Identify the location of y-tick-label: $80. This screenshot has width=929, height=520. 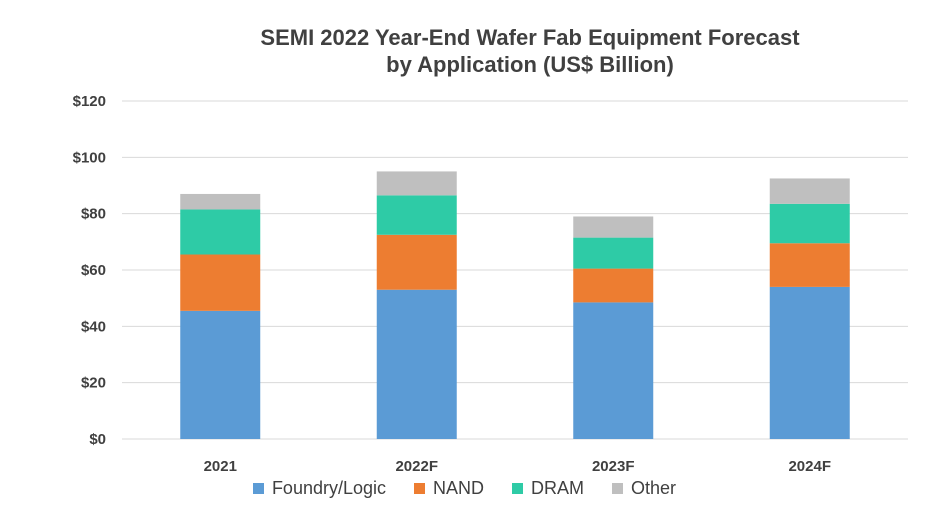
(93, 214).